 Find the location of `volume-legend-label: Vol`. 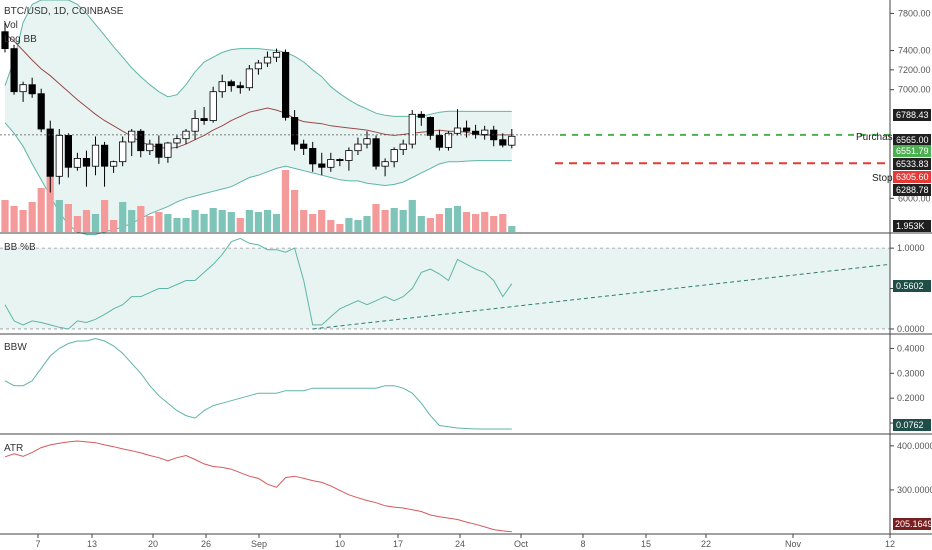

volume-legend-label: Vol is located at coordinates (11, 25).